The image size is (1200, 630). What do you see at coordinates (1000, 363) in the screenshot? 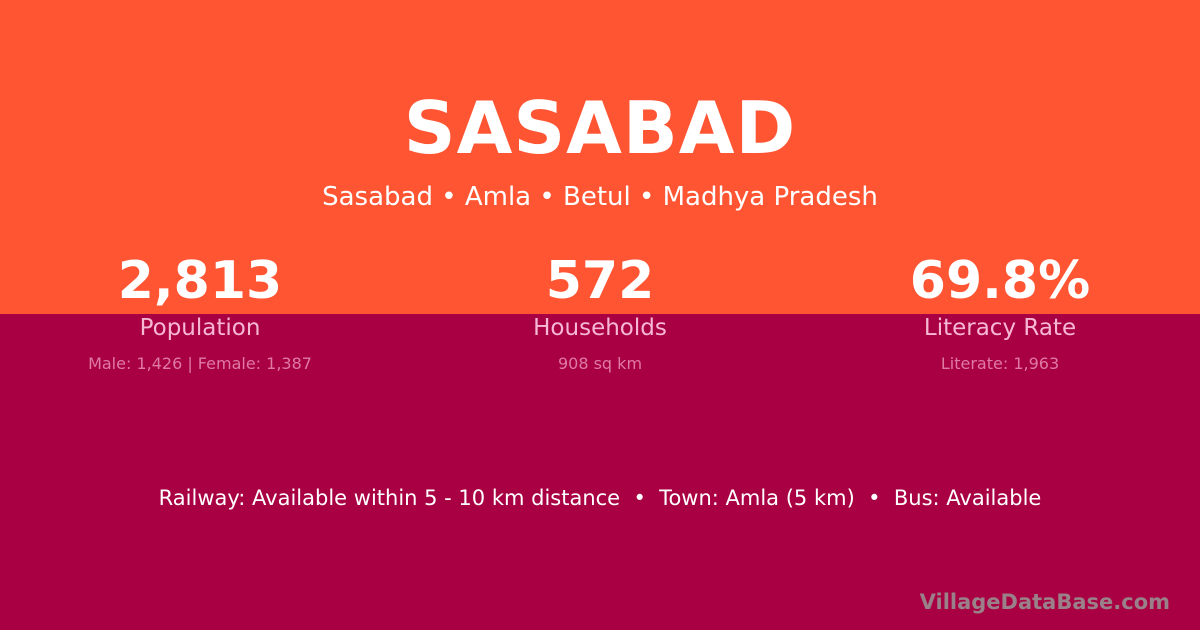
I see `stat-detail: Literate: 1,963` at bounding box center [1000, 363].